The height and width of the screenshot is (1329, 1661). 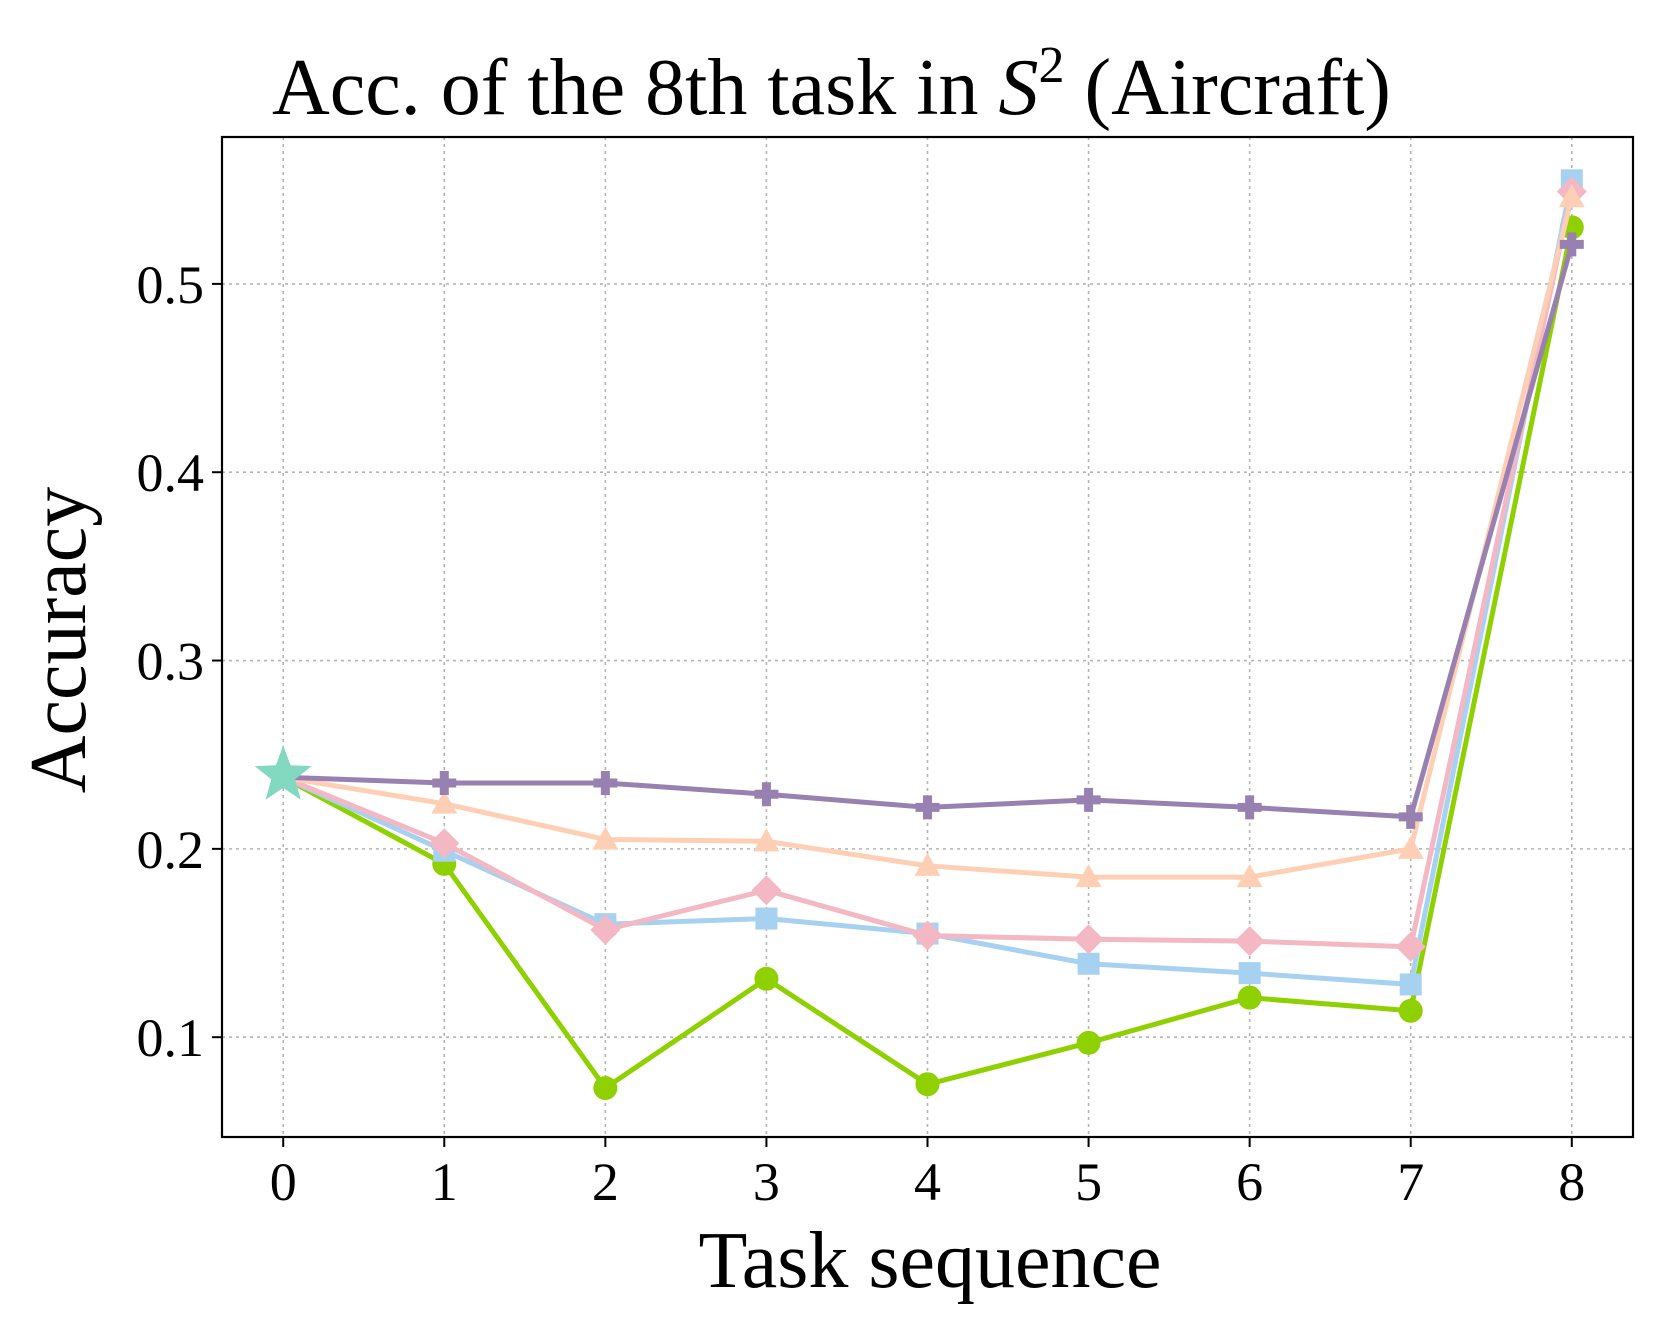 I want to click on chart-title-symbol: S, so click(x=1018, y=88).